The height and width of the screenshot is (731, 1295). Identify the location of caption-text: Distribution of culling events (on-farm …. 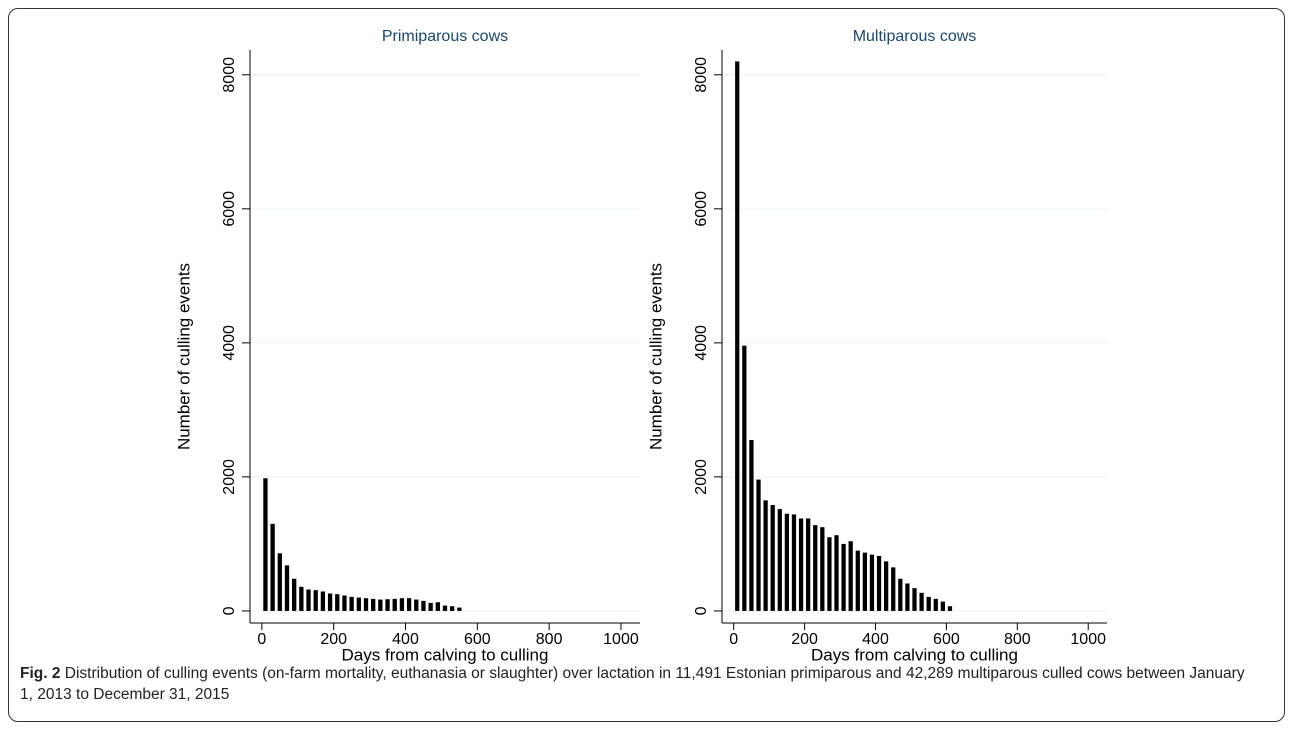
(632, 684).